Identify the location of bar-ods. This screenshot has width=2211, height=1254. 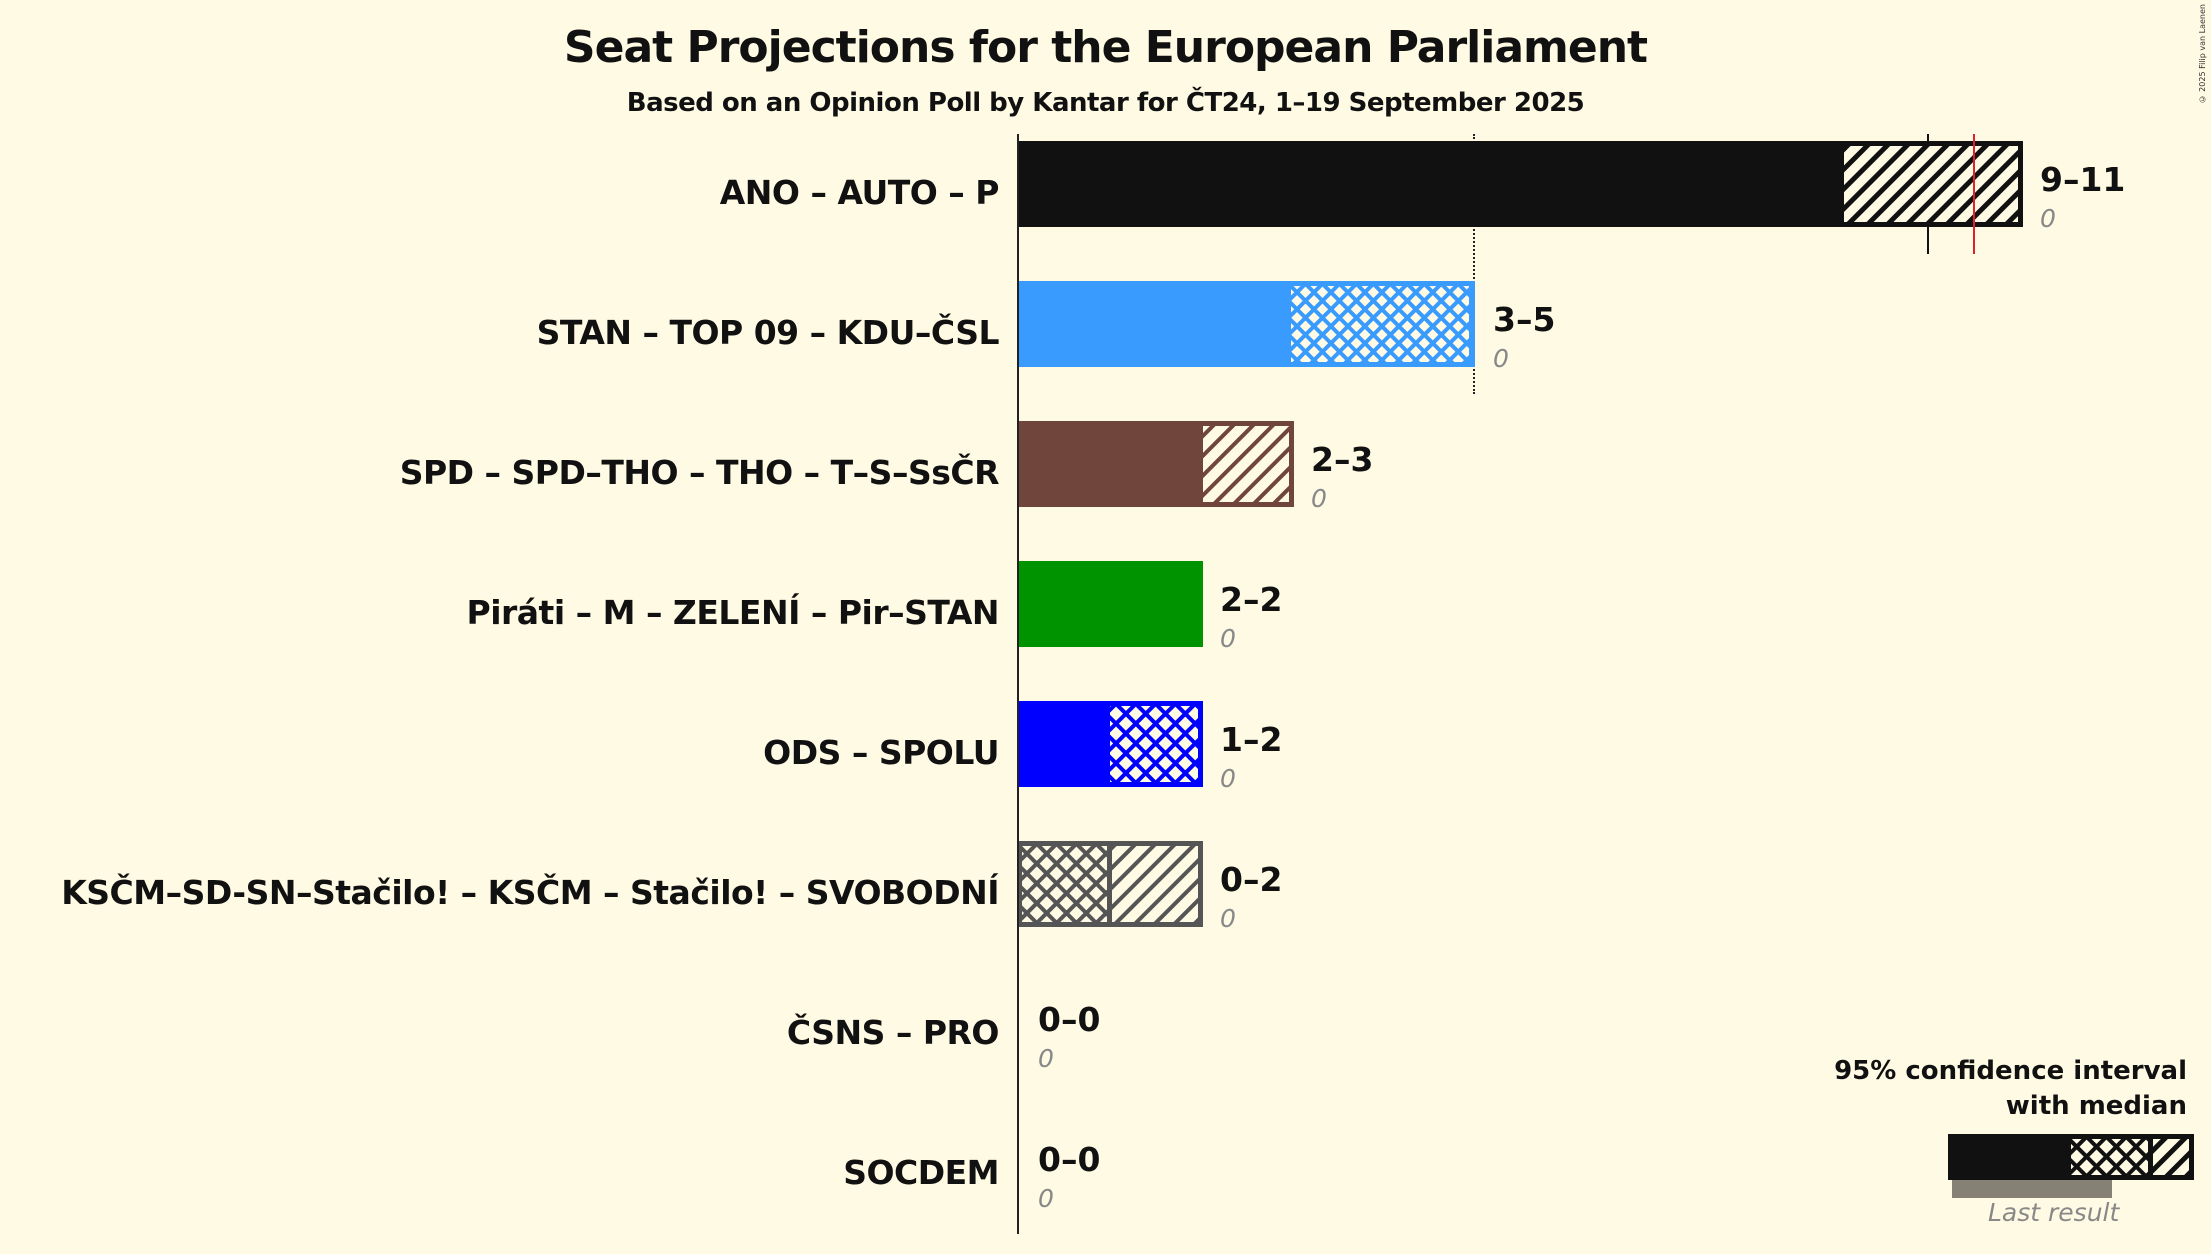
(1110, 744).